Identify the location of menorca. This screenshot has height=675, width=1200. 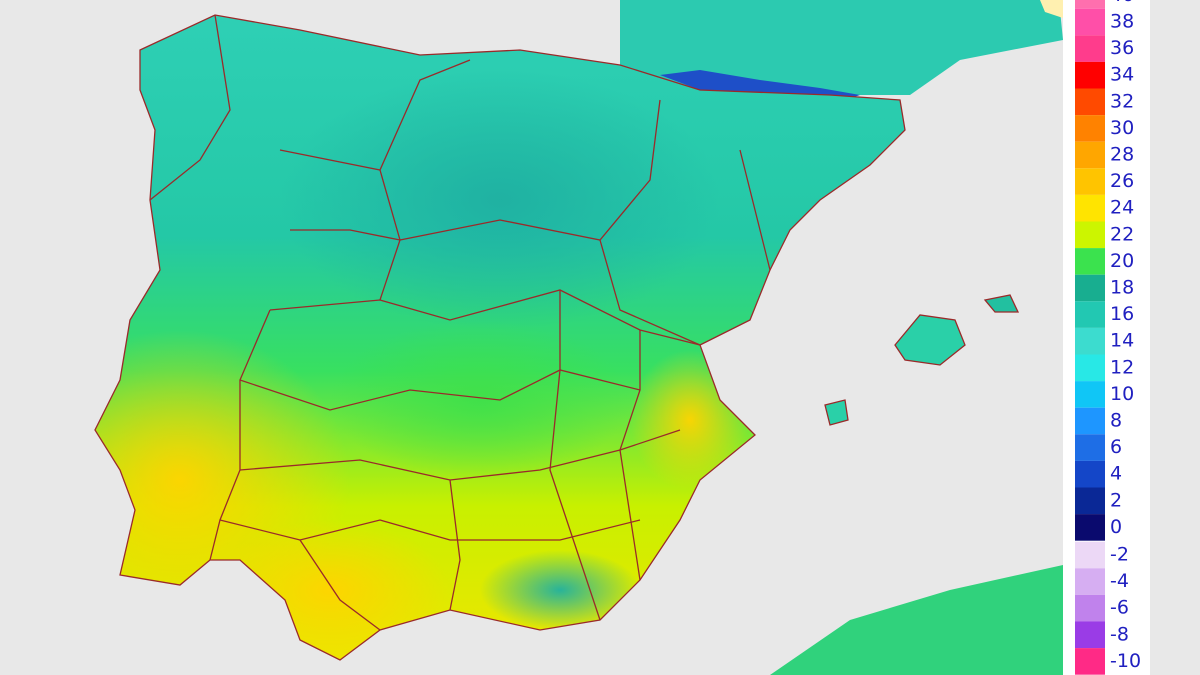
(1001, 303).